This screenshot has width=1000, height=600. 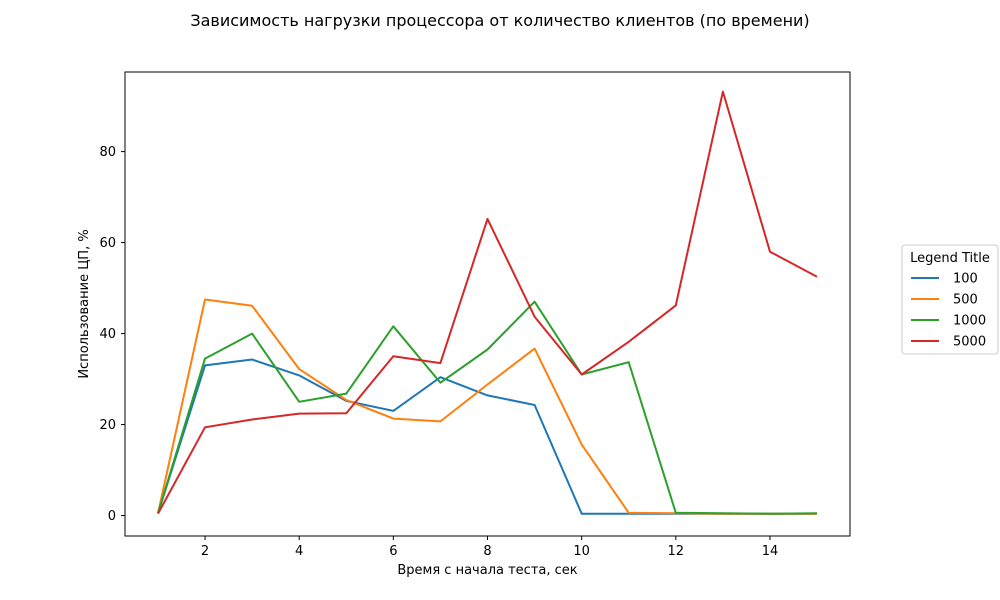 What do you see at coordinates (107, 152) in the screenshot?
I see `y-tick-label: 80` at bounding box center [107, 152].